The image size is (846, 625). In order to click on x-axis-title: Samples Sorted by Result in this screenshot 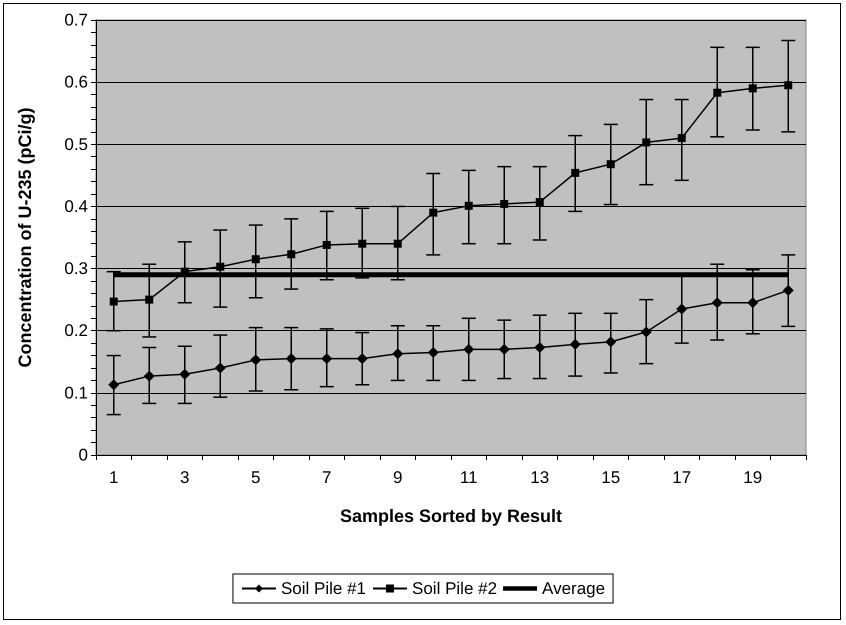, I will do `click(451, 516)`.